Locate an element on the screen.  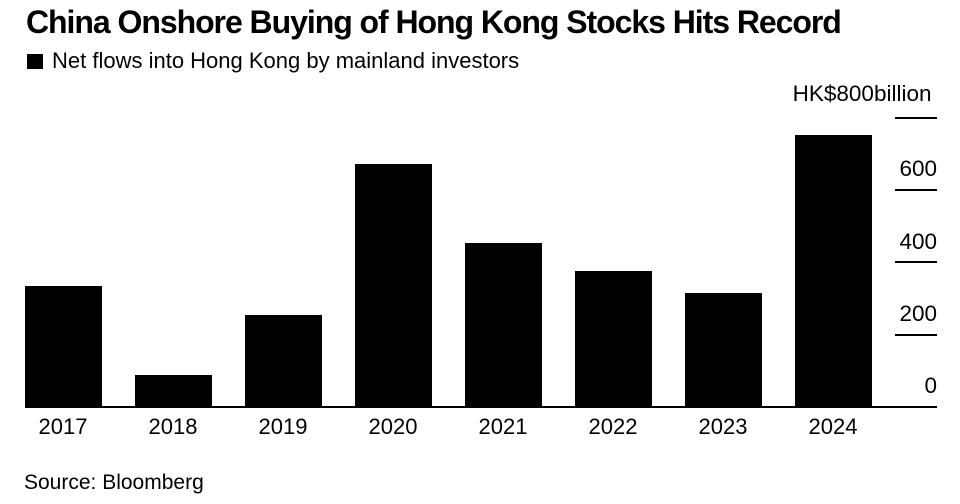
y-tick-label-800: HK$800billion is located at coordinates (862, 93).